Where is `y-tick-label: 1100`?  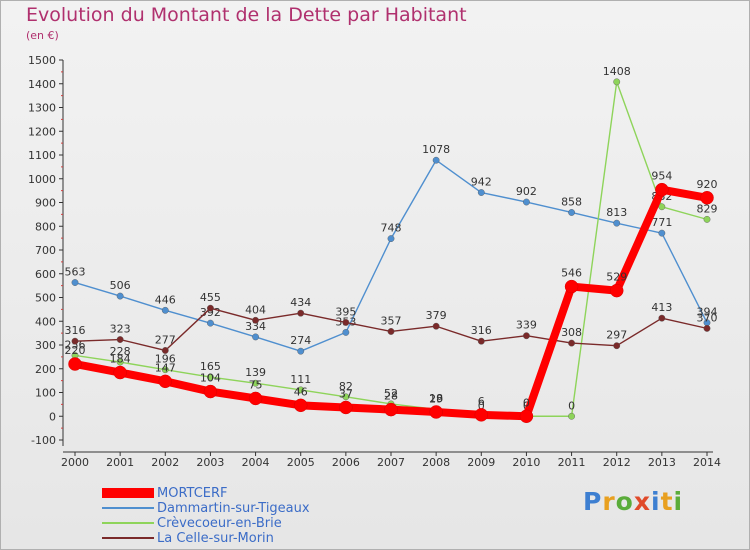 y-tick-label: 1100 is located at coordinates (42, 155).